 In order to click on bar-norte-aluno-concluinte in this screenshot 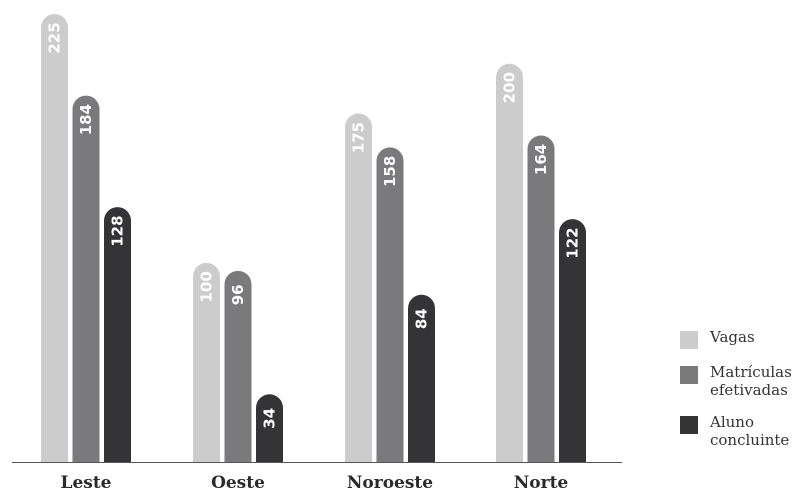, I will do `click(572, 340)`.